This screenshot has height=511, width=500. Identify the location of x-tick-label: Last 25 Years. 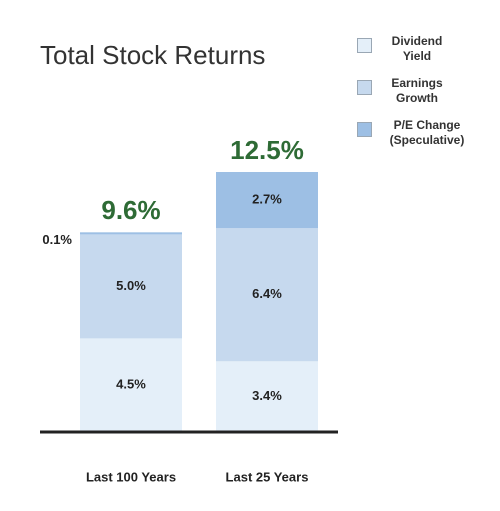
(267, 476).